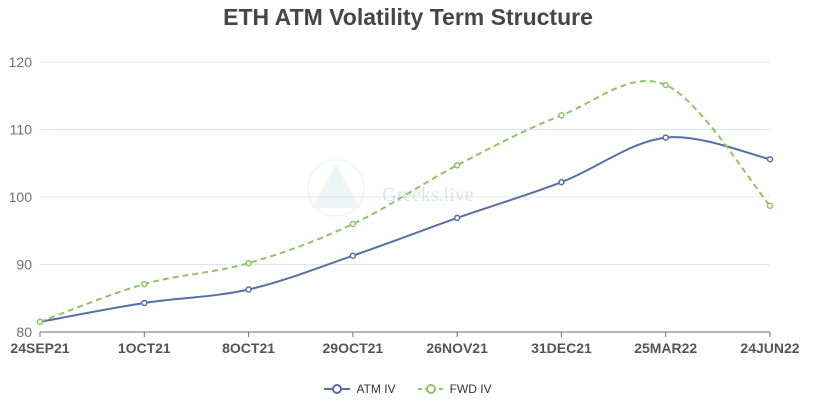 Image resolution: width=816 pixels, height=402 pixels. Describe the element at coordinates (408, 389) in the screenshot. I see `chart-legend: ATM IV FWD IV` at that location.